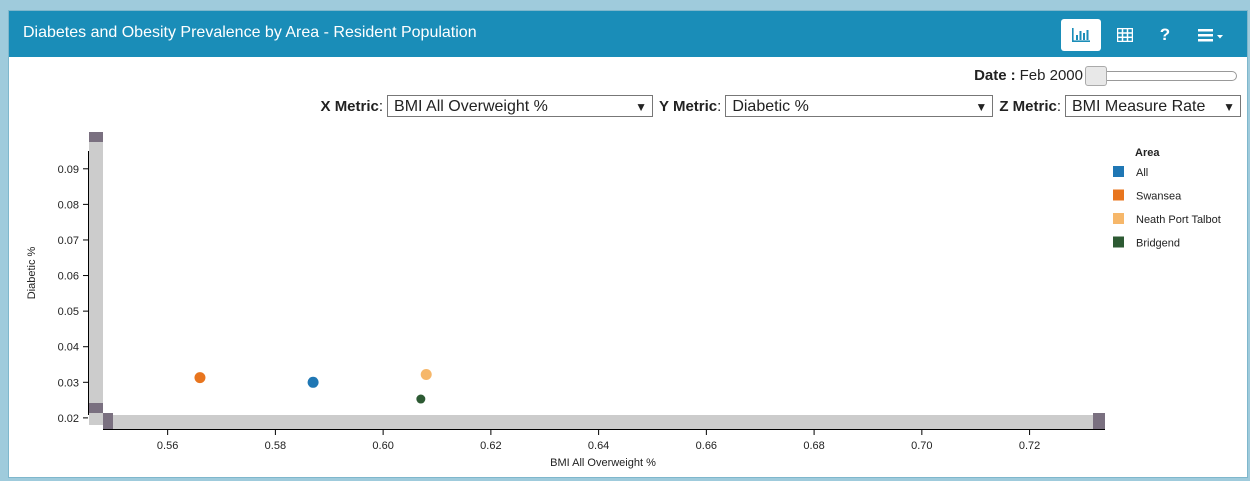 The width and height of the screenshot is (1250, 481). Describe the element at coordinates (1096, 75) in the screenshot. I see `date-slider-handle` at that location.